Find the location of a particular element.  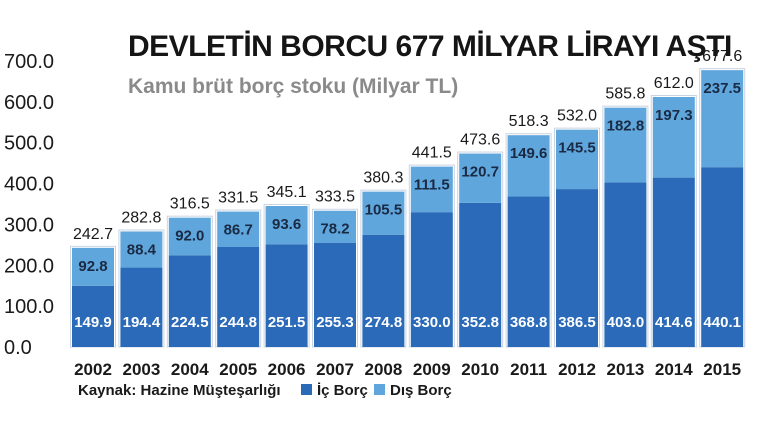

chart-title: DEVLETİN BORCU 677 MİLYAR LİRAYI AŞTI is located at coordinates (430, 46).